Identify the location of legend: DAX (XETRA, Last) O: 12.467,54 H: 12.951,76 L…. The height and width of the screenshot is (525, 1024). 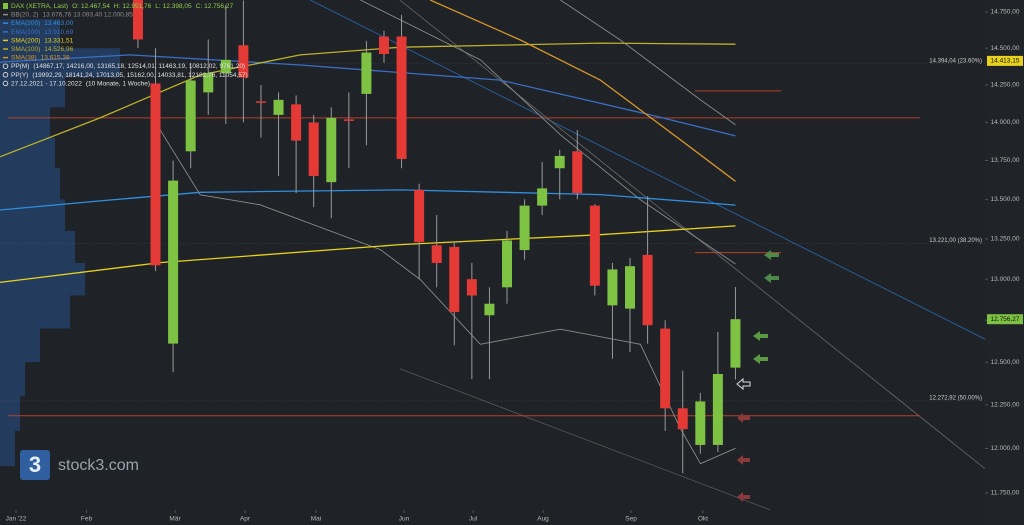
(125, 45).